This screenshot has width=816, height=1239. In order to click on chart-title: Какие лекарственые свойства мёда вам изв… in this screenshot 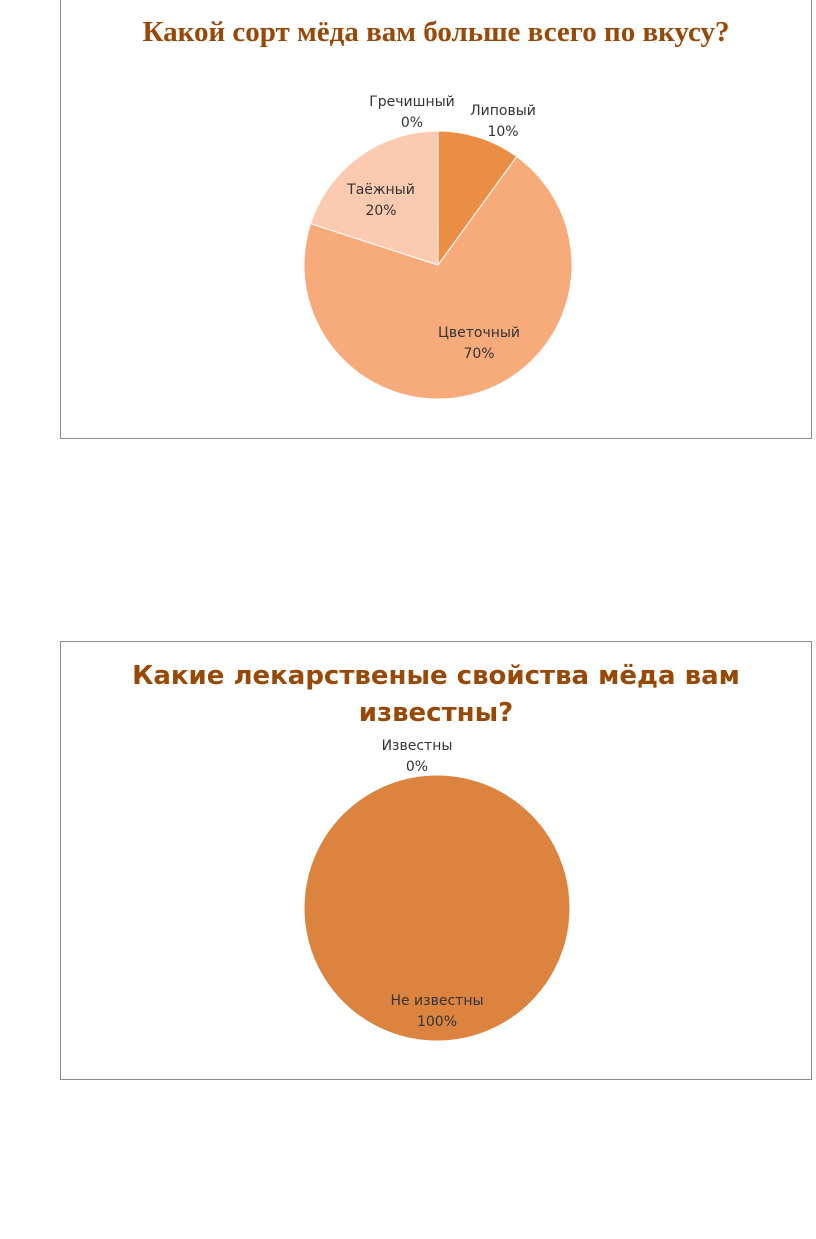, I will do `click(436, 694)`.